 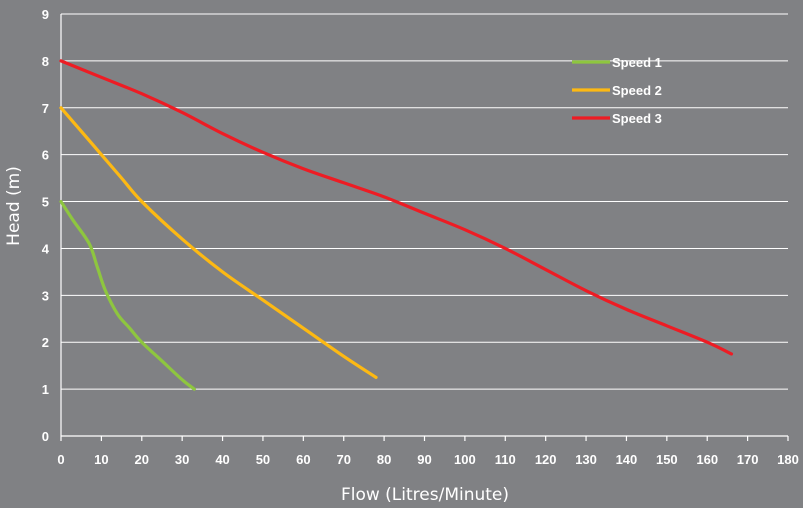 What do you see at coordinates (101, 459) in the screenshot?
I see `x-tick-label: 10` at bounding box center [101, 459].